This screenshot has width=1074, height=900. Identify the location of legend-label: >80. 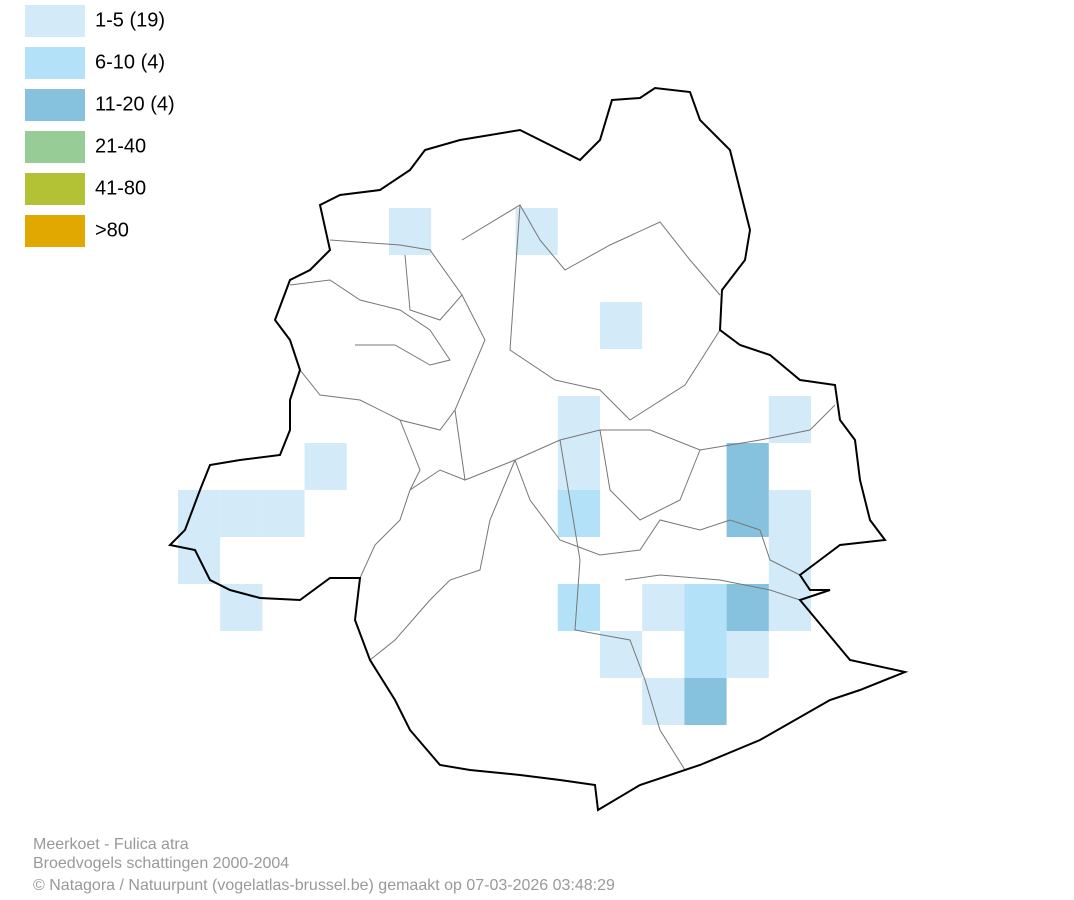
(112, 230).